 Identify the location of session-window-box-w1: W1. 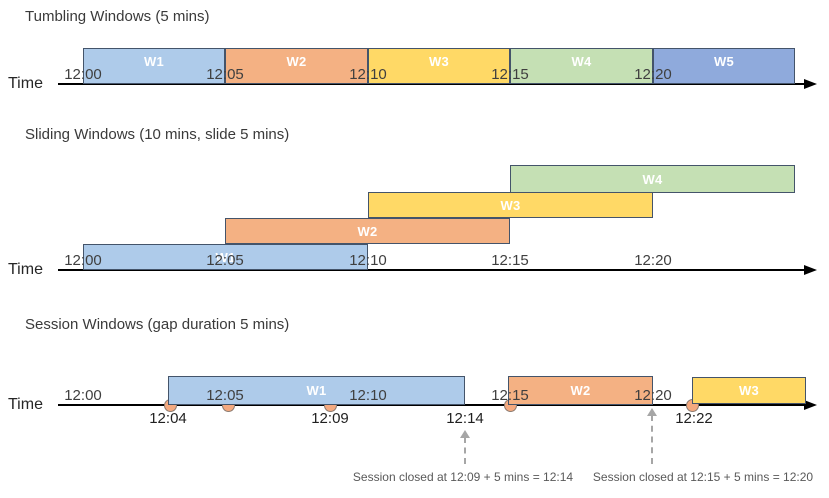
(316, 390).